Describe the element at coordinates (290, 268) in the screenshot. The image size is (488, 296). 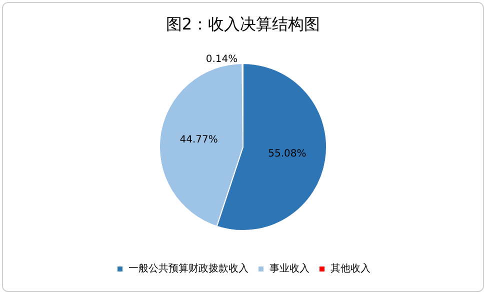
I see `legend-label: 事业收入` at that location.